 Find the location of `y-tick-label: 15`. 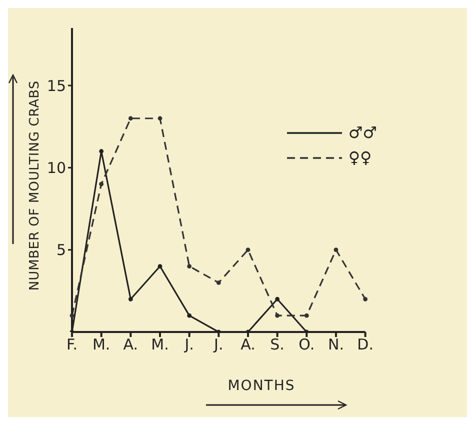

y-tick-label: 15 is located at coordinates (56, 85).